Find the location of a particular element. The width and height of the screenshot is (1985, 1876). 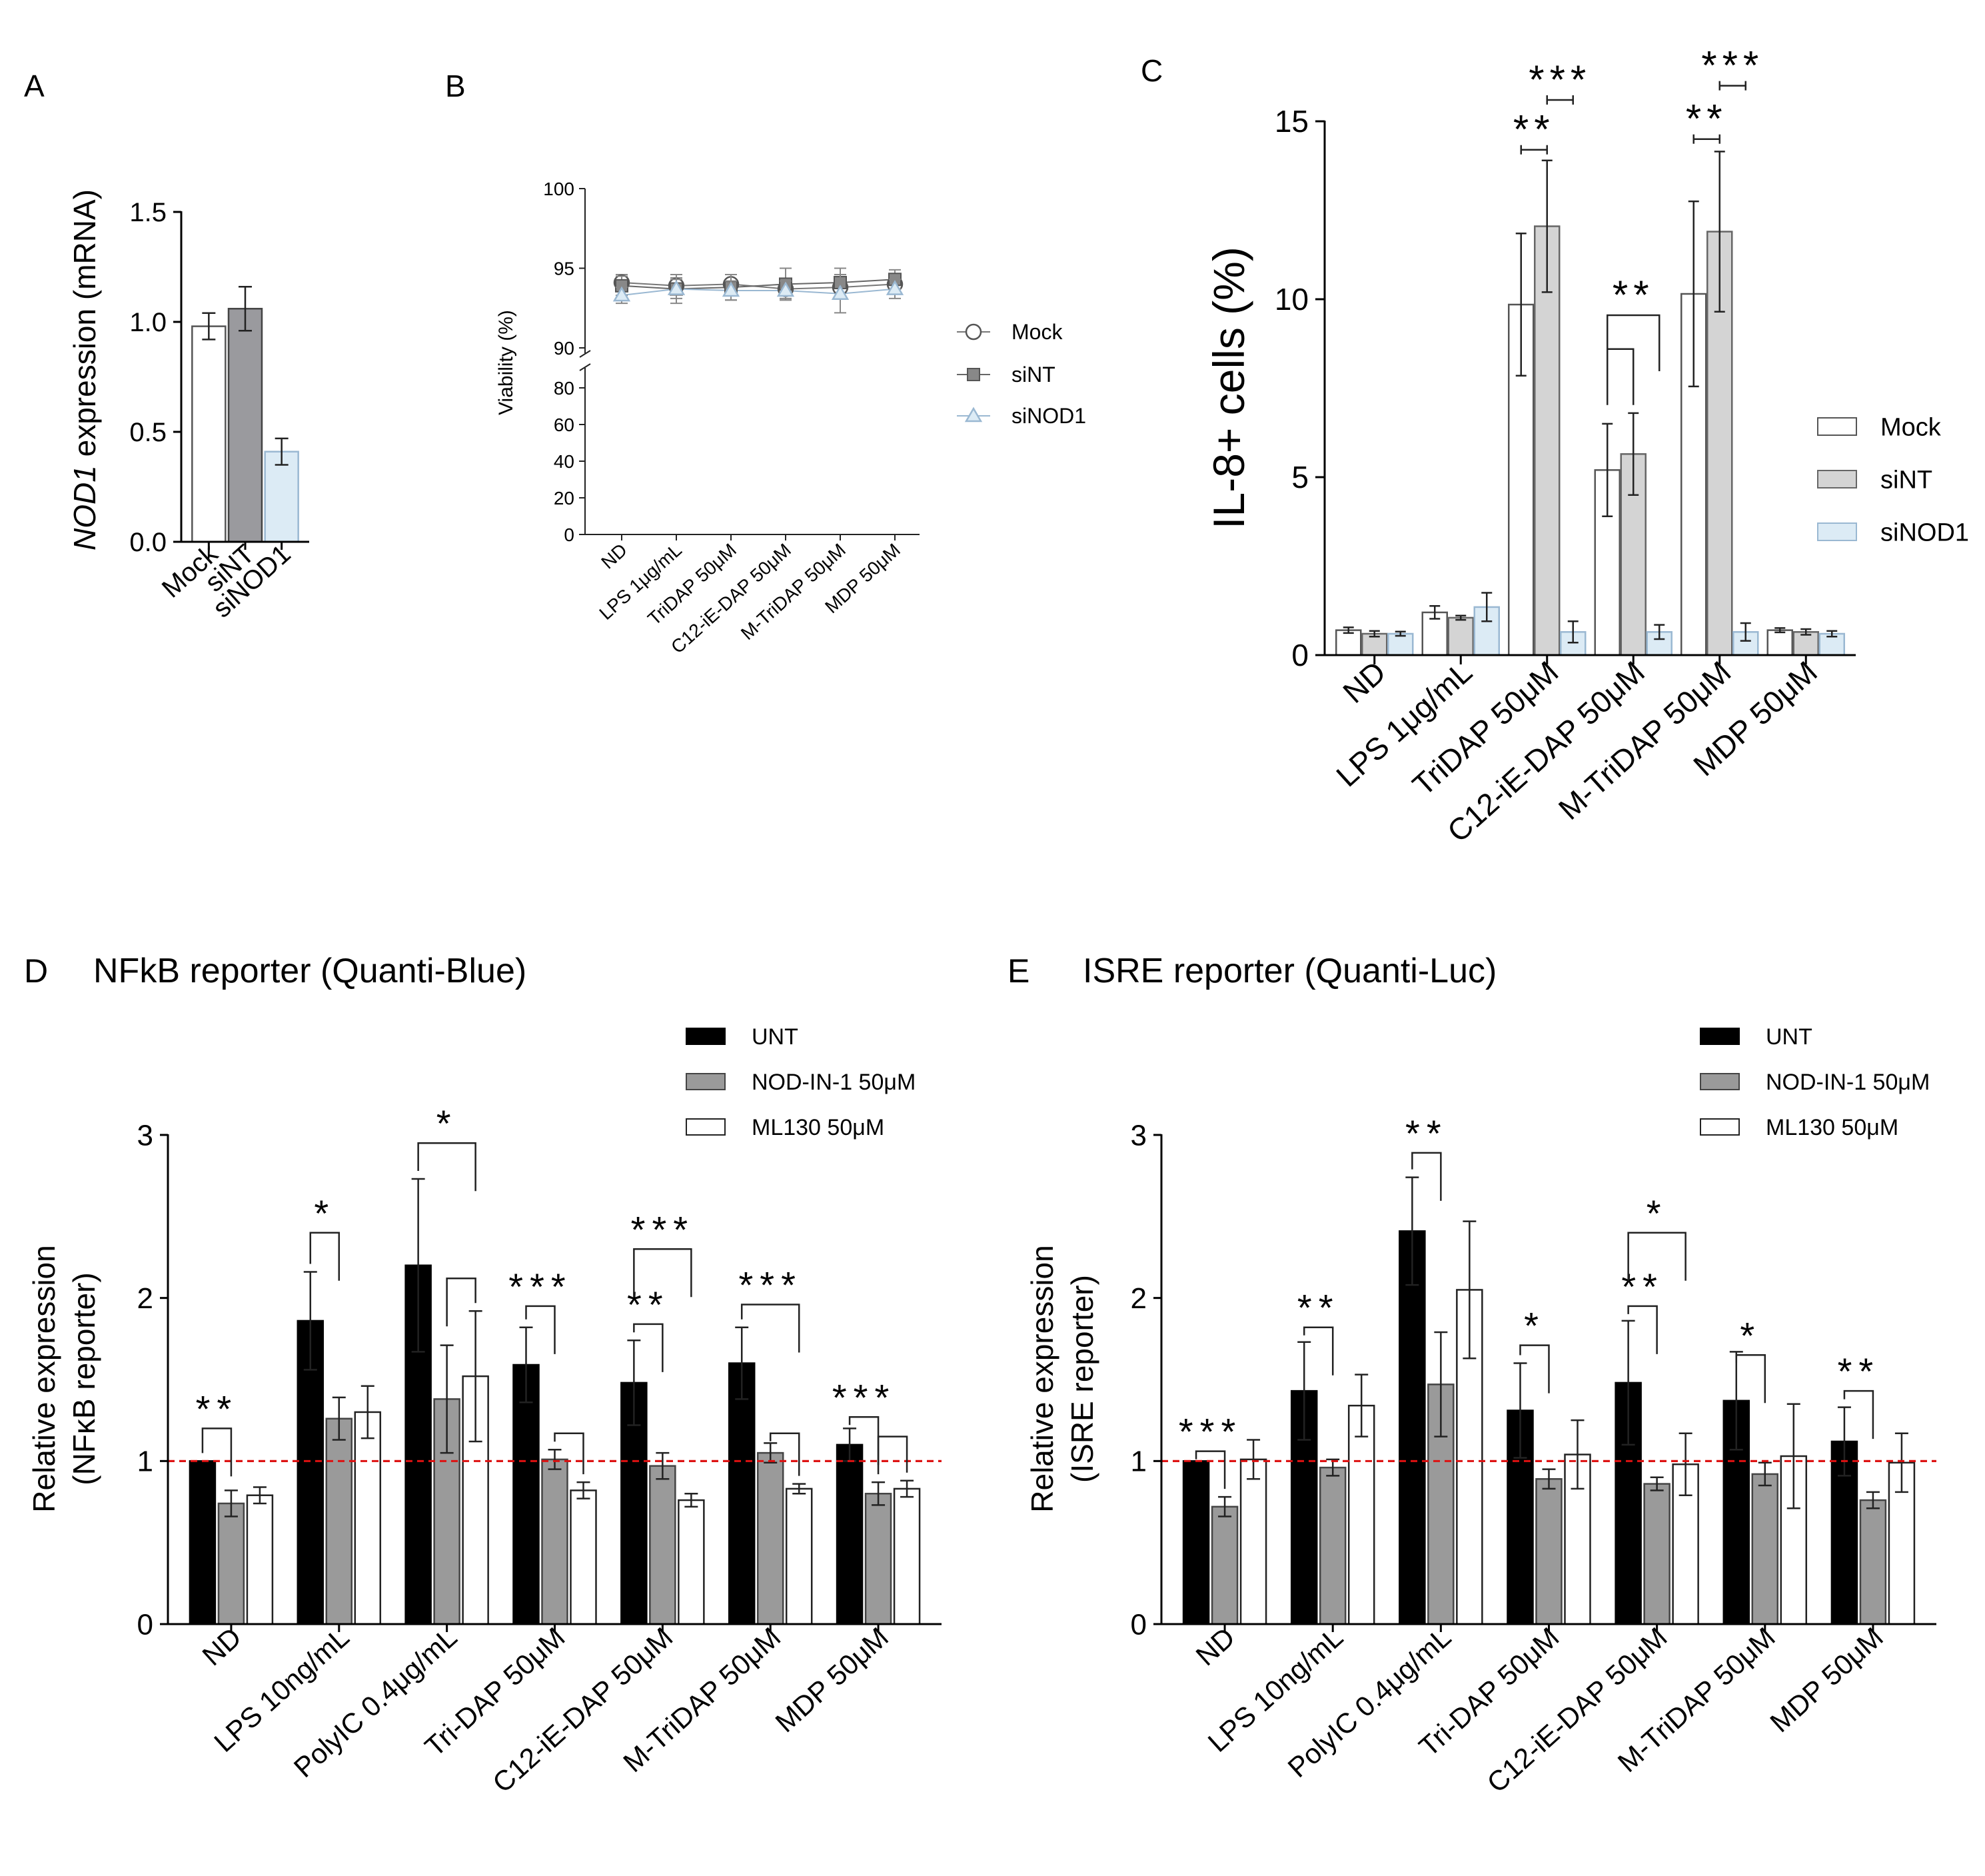

panel-label-b: B is located at coordinates (455, 86).